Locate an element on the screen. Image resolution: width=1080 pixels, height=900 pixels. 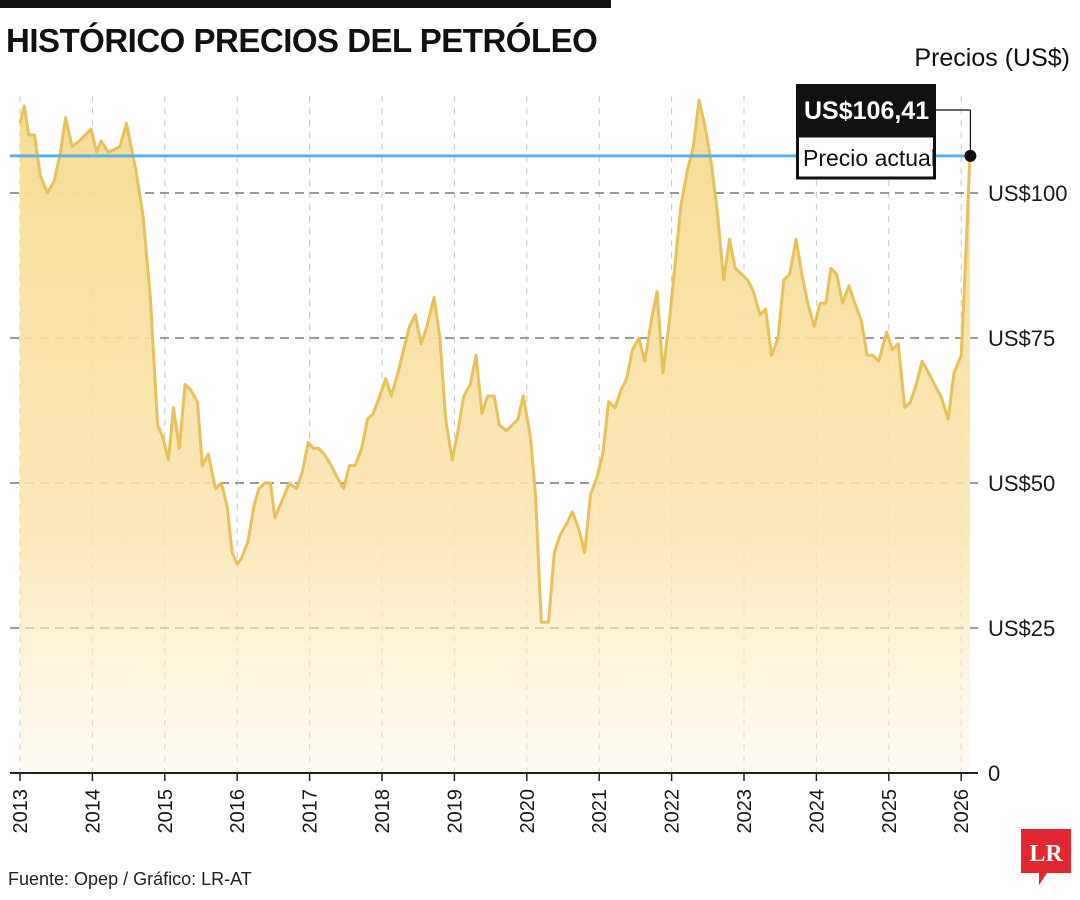
x-tick-label: 2014 is located at coordinates (93, 811).